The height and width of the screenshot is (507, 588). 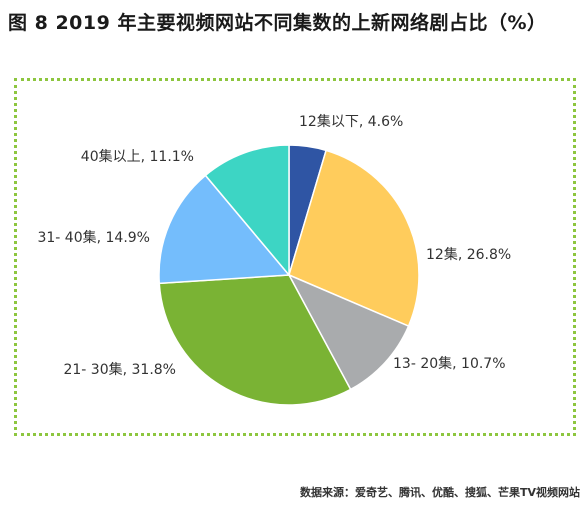 What do you see at coordinates (137, 156) in the screenshot?
I see `slice-label-6: 40集以上, 11.1%` at bounding box center [137, 156].